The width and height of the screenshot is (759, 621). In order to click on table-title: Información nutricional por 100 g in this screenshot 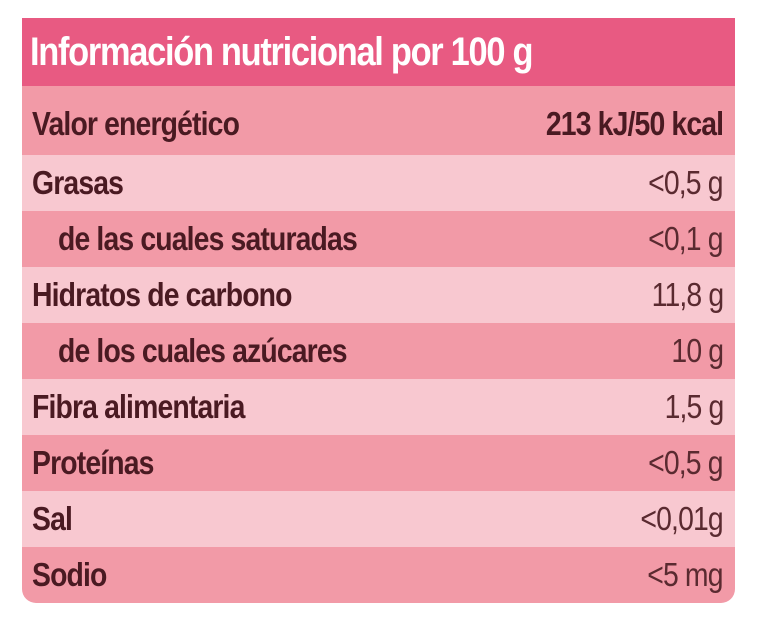, I will do `click(378, 52)`.